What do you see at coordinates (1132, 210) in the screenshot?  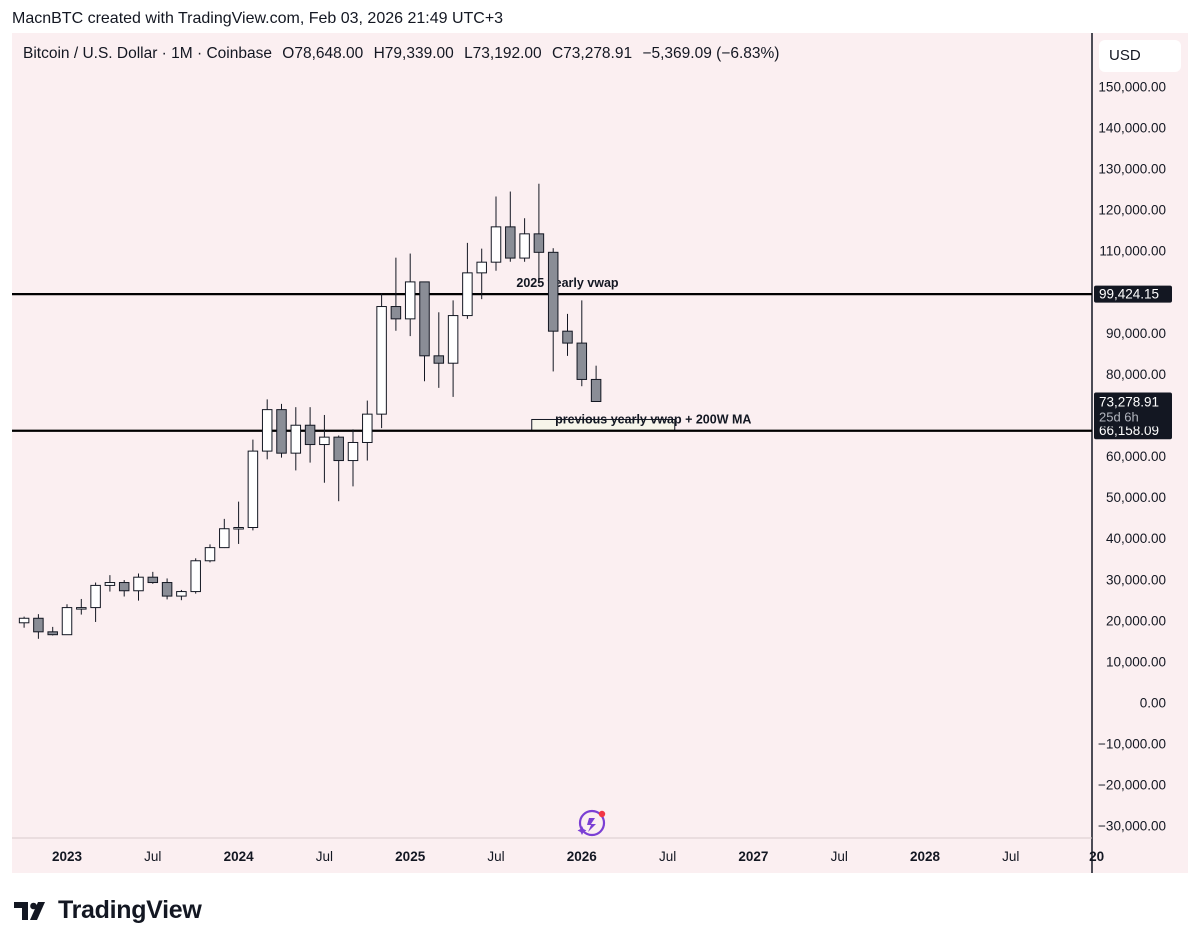 I see `y-tick-label: 120,000.00` at bounding box center [1132, 210].